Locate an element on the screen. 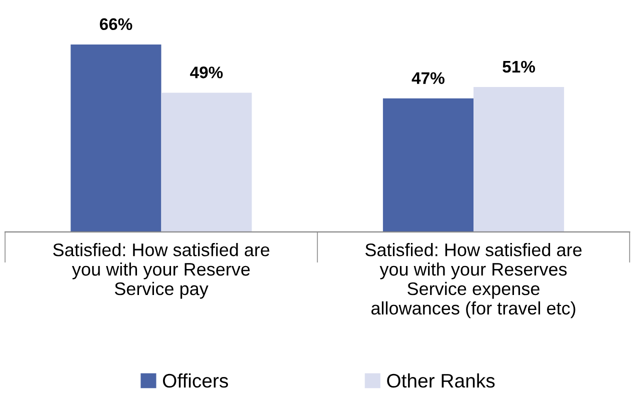 The height and width of the screenshot is (409, 636). legend-label: Officers is located at coordinates (195, 380).